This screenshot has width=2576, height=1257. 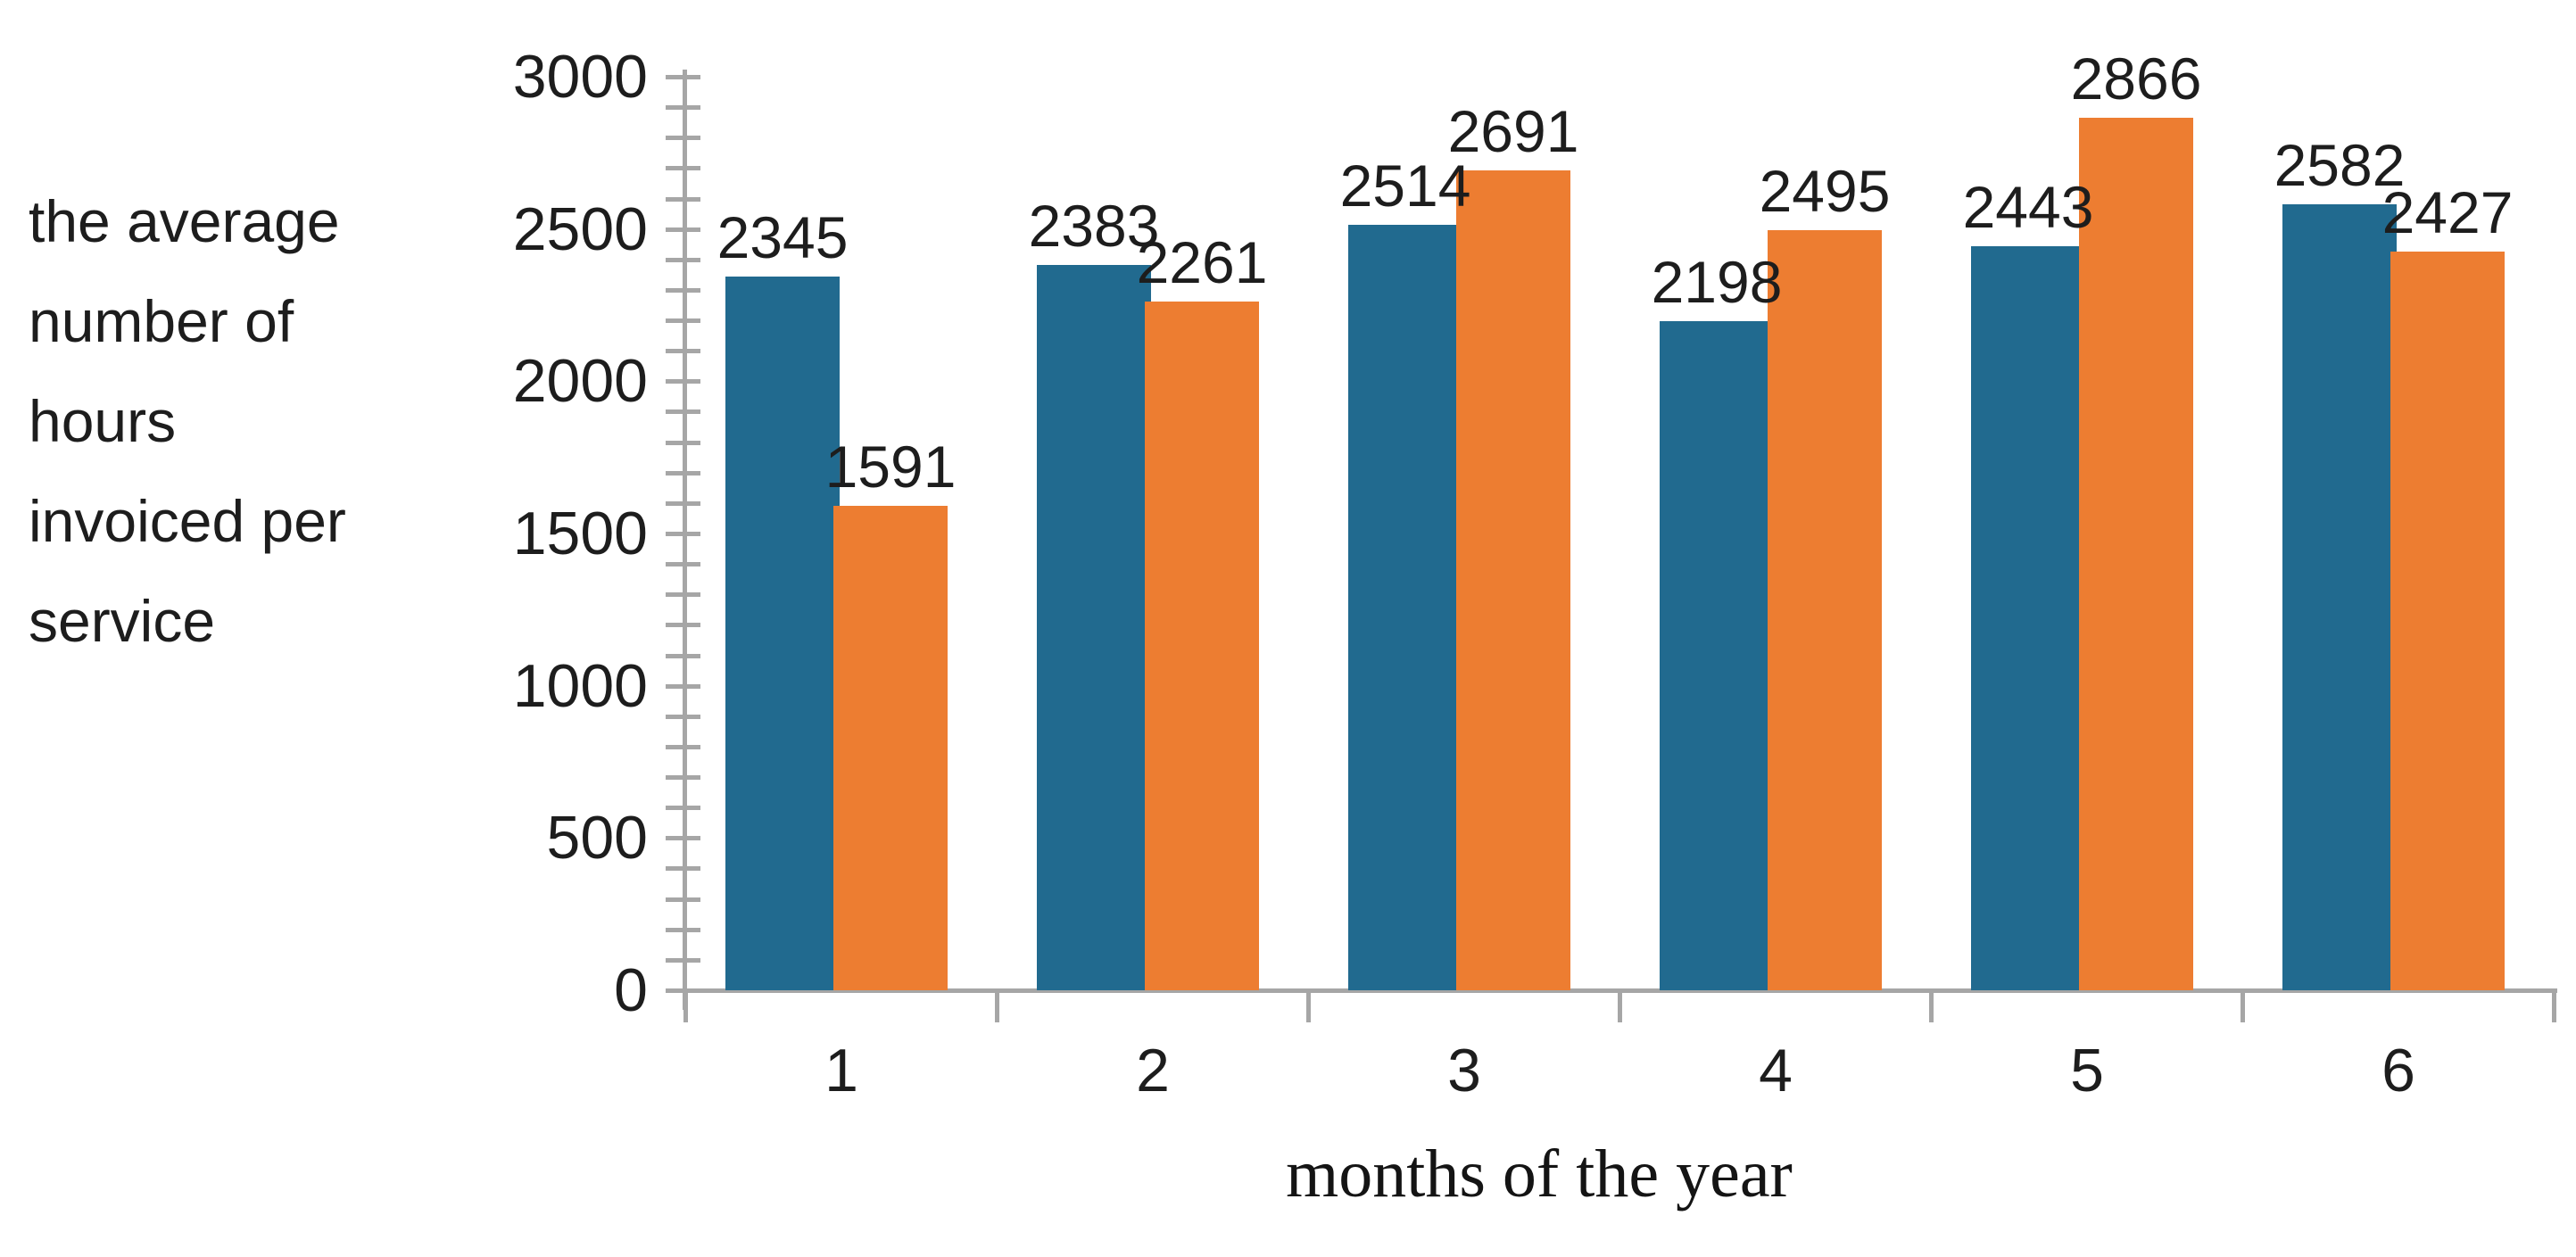 What do you see at coordinates (1405, 186) in the screenshot?
I see `bar-value-label: 2514` at bounding box center [1405, 186].